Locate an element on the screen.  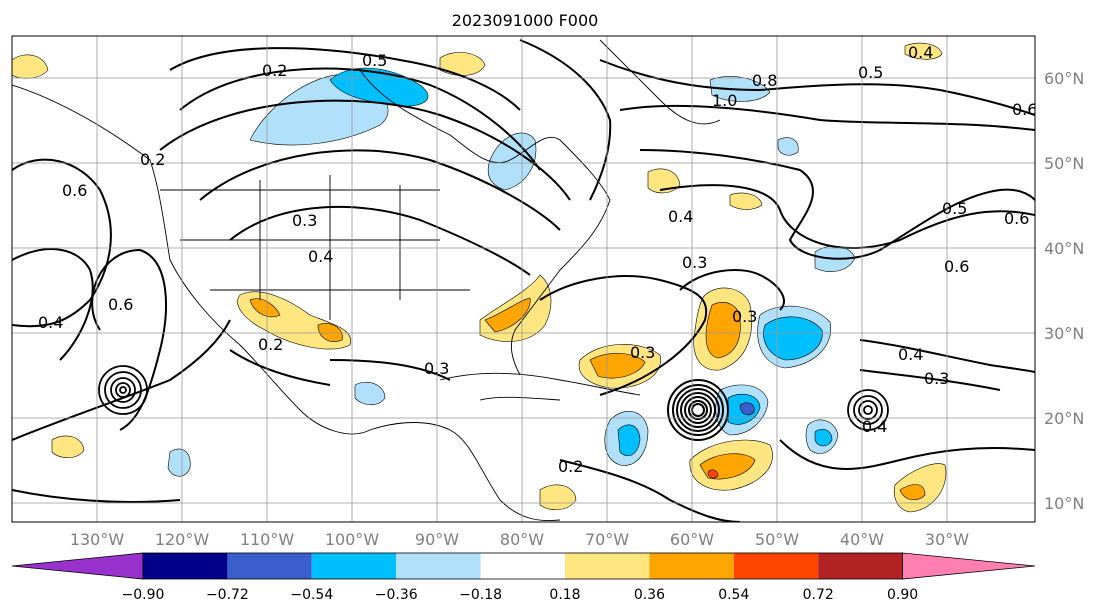
colorbar-tick: −0.72 is located at coordinates (227, 595).